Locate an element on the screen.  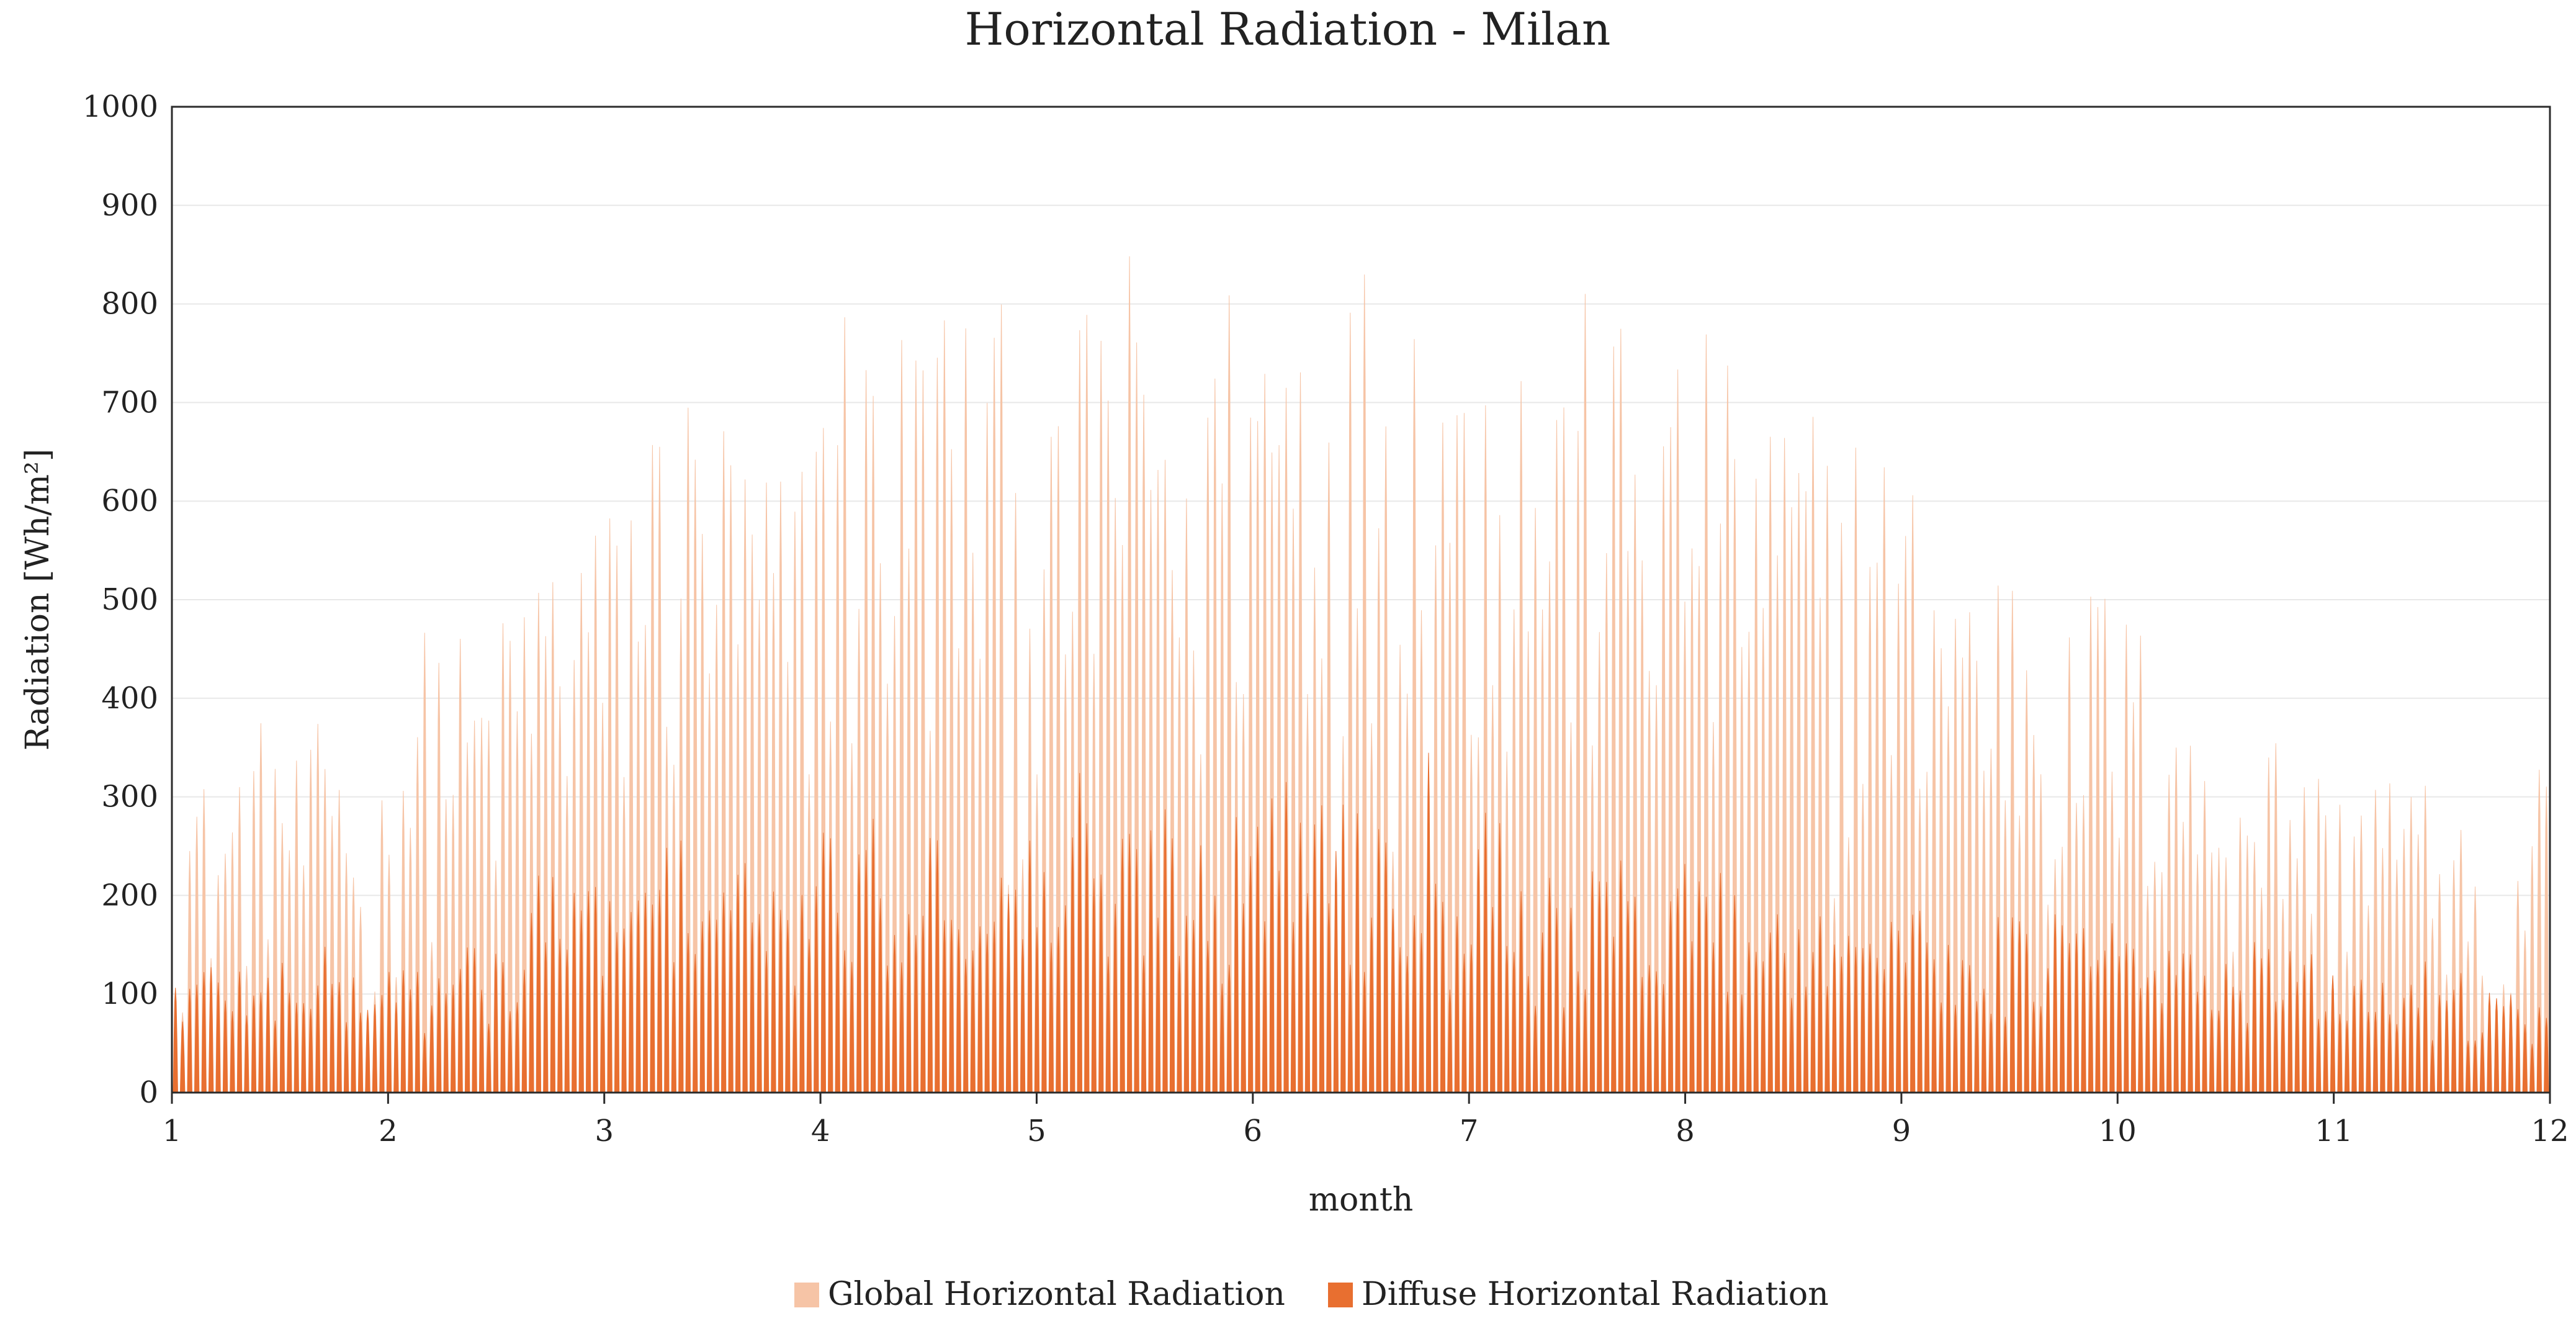
y-tick-label-100: 100 is located at coordinates (130, 994).